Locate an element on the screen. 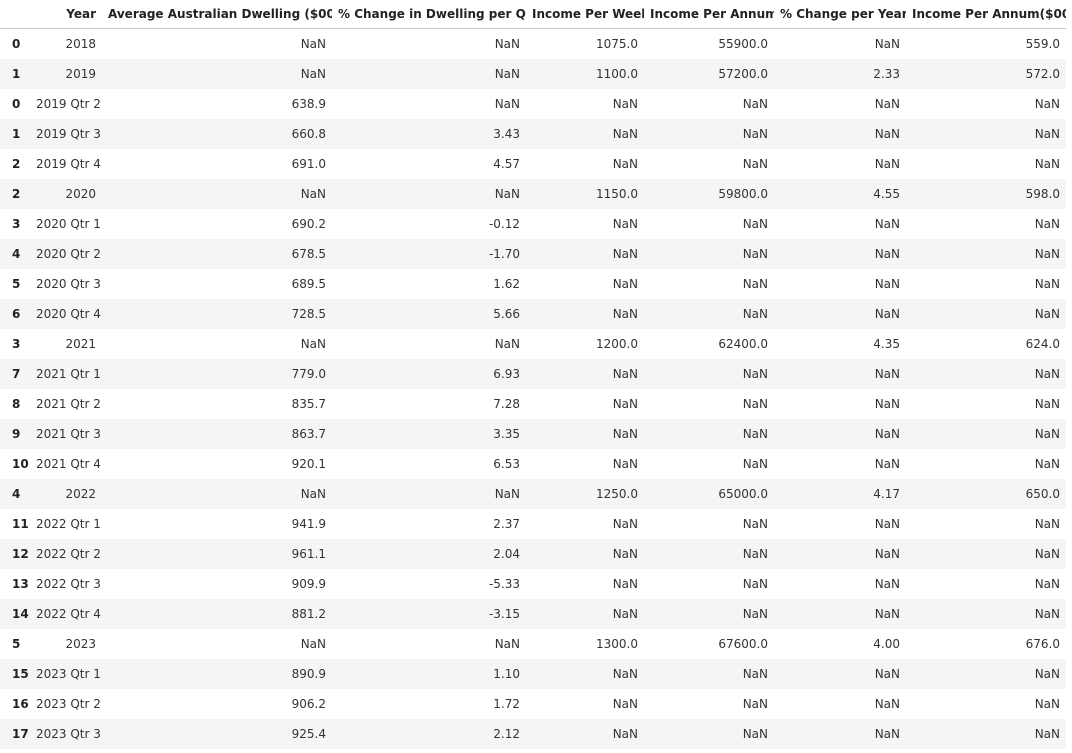  table-cell: 1200.0 is located at coordinates (617, 344).